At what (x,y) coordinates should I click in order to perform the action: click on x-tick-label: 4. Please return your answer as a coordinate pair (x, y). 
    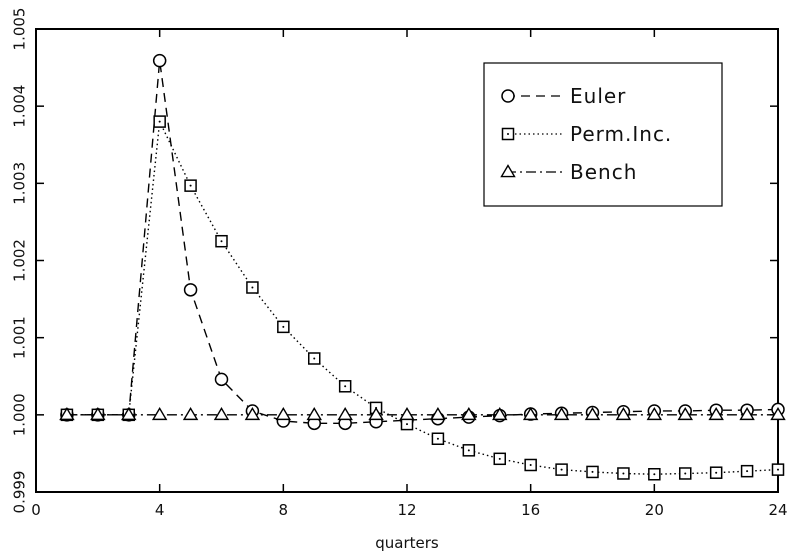
    Looking at the image, I should click on (160, 510).